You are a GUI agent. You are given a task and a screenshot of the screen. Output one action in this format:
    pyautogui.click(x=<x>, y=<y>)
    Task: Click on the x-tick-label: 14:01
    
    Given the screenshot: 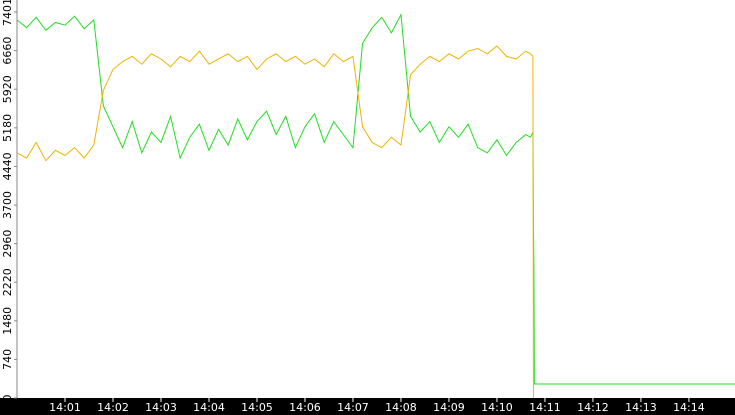 What is the action you would take?
    pyautogui.click(x=65, y=407)
    